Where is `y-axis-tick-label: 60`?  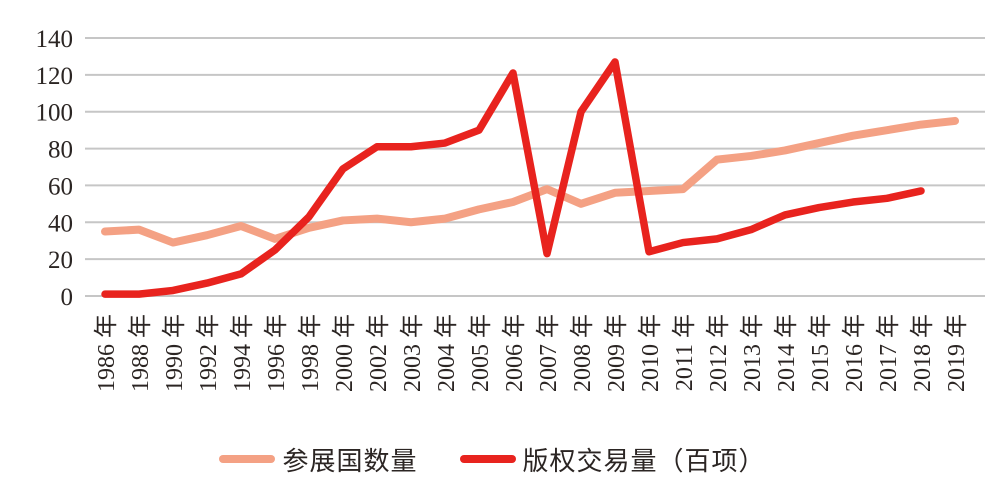 y-axis-tick-label: 60 is located at coordinates (60, 186).